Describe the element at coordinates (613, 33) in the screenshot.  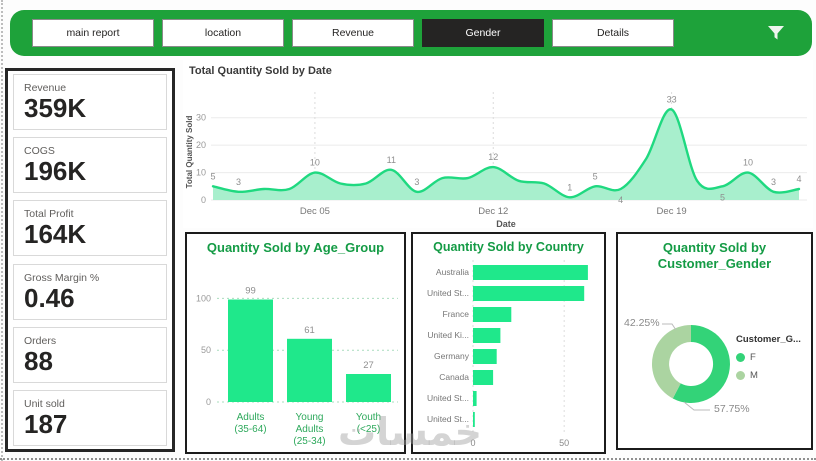
I see `nav-button-details: Details` at that location.